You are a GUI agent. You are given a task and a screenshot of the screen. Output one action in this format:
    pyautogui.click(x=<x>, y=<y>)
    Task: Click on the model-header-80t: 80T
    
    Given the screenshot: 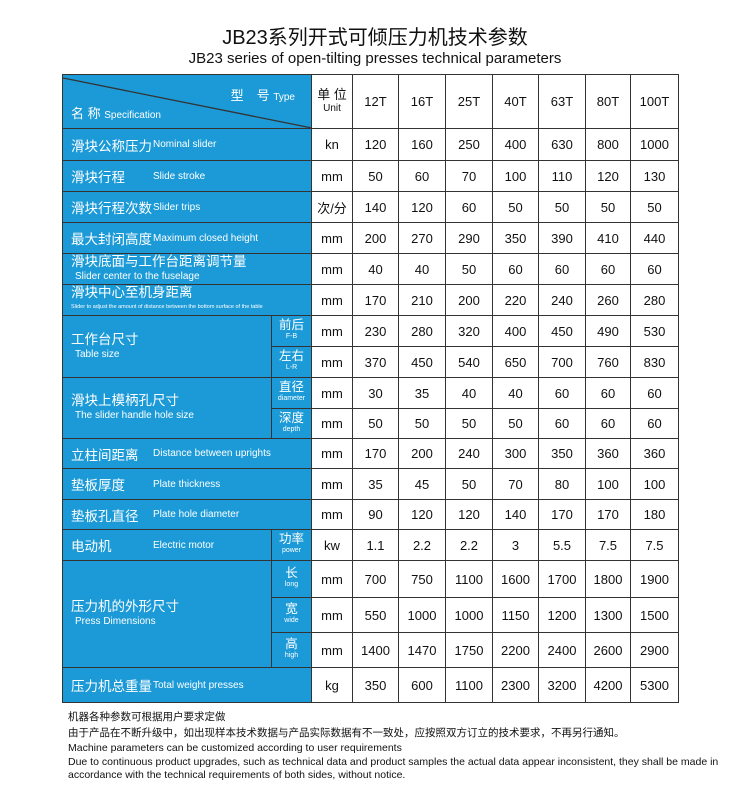 What is the action you would take?
    pyautogui.click(x=608, y=101)
    